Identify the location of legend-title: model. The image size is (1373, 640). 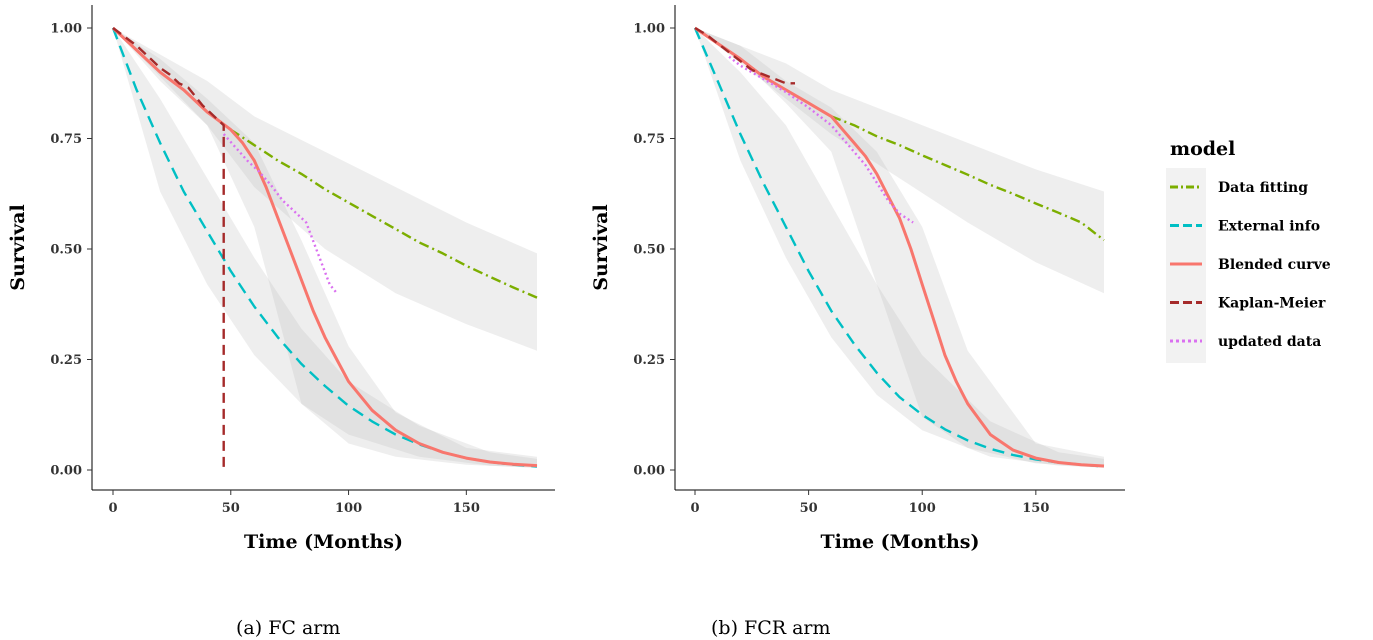
(1202, 149).